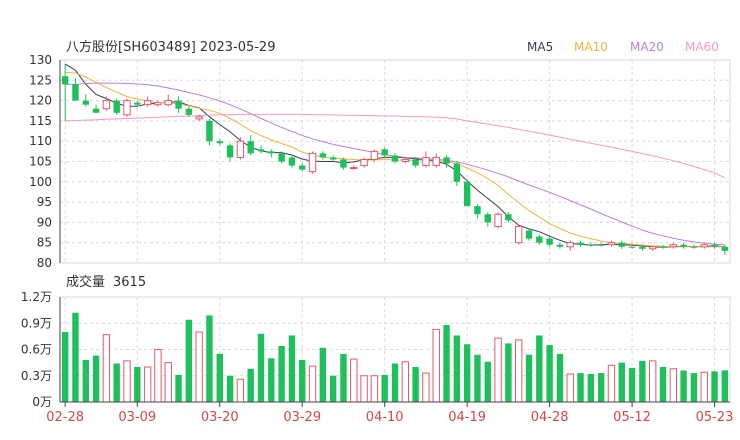 The image size is (740, 440). I want to click on price-y-tick-label: 125, so click(40, 80).